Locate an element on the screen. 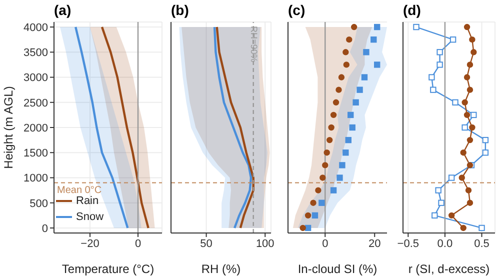 The image size is (500, 277). x-axis-title: RH (%) is located at coordinates (221, 269).